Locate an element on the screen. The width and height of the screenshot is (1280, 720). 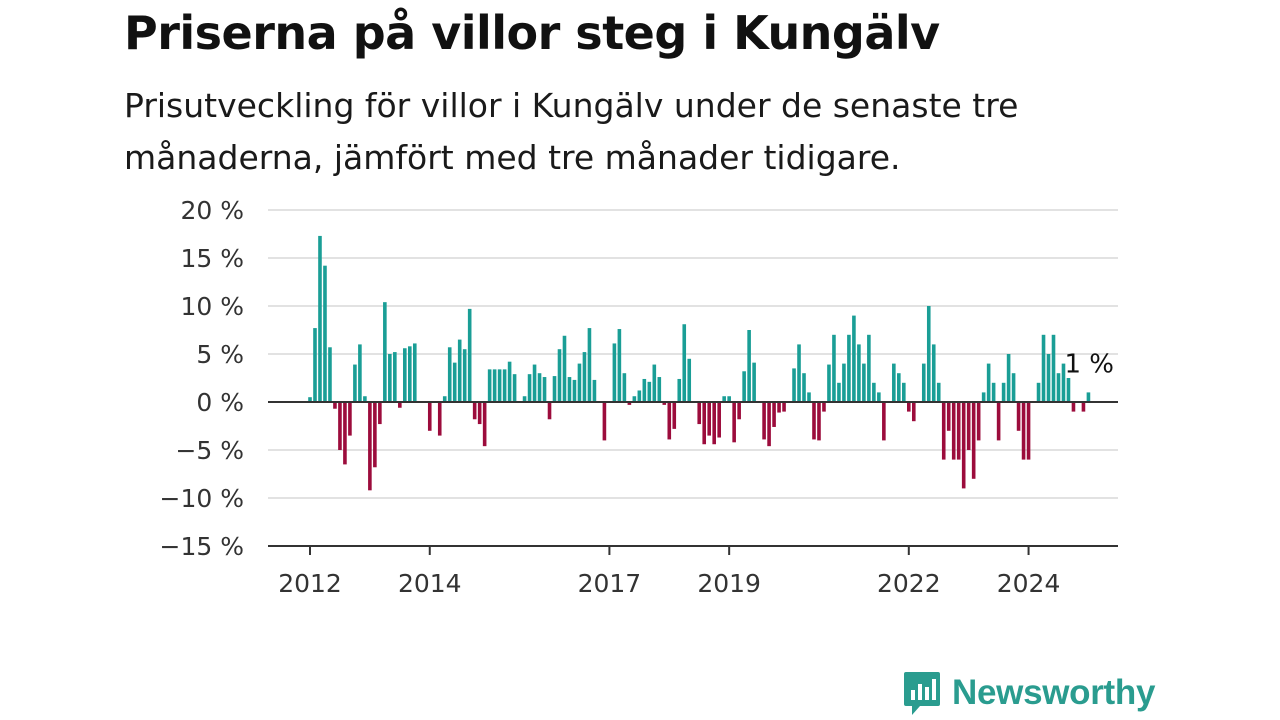
y-tick-label: −15 % is located at coordinates (202, 546).